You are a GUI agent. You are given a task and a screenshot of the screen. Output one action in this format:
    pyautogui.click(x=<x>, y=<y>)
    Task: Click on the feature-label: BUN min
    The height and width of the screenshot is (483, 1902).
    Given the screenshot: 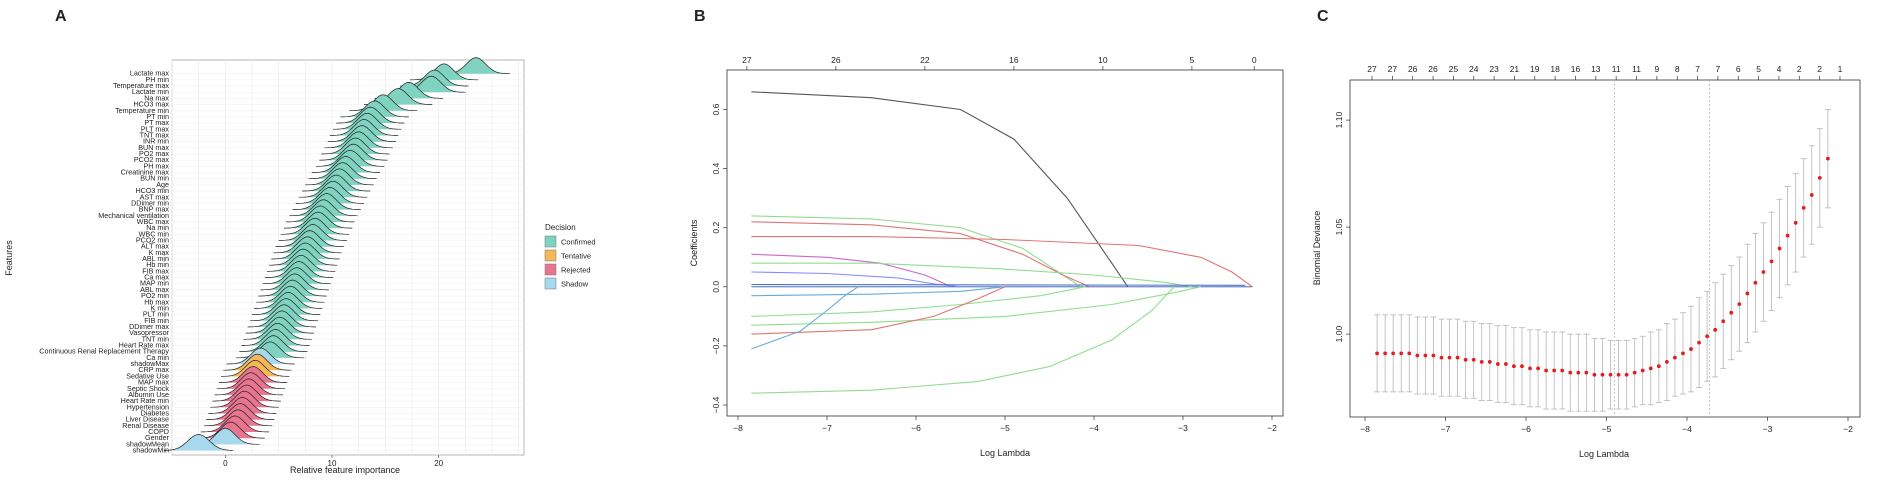 What is the action you would take?
    pyautogui.click(x=154, y=178)
    